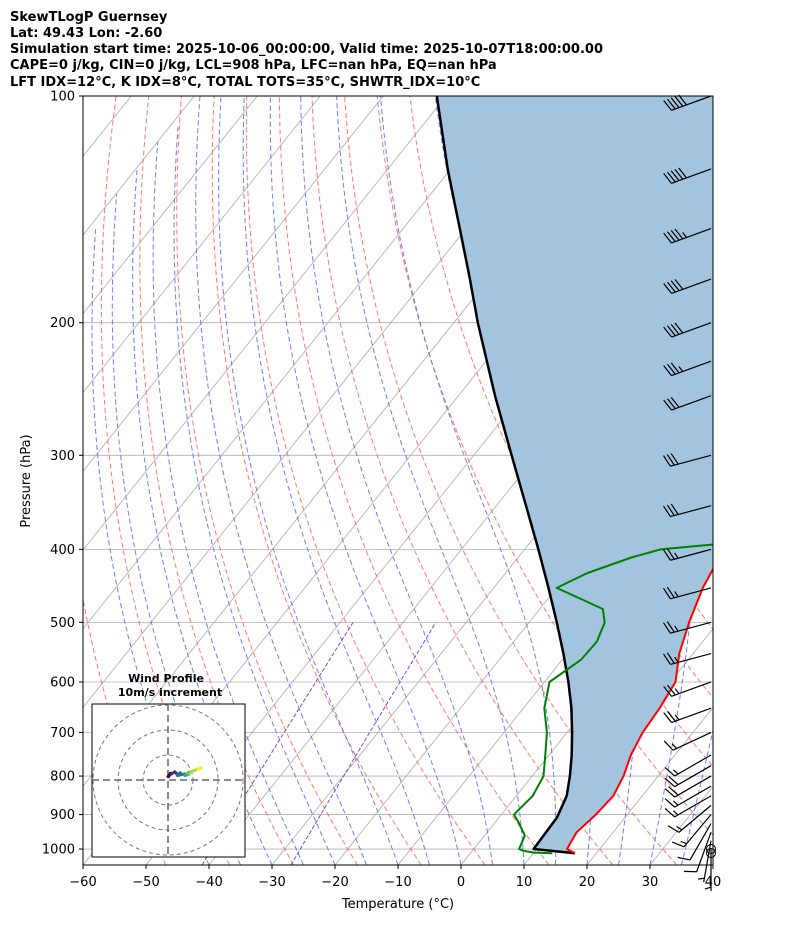 Image resolution: width=794 pixels, height=937 pixels. Describe the element at coordinates (397, 904) in the screenshot. I see `x-axis-label: Temperature (°C)` at that location.